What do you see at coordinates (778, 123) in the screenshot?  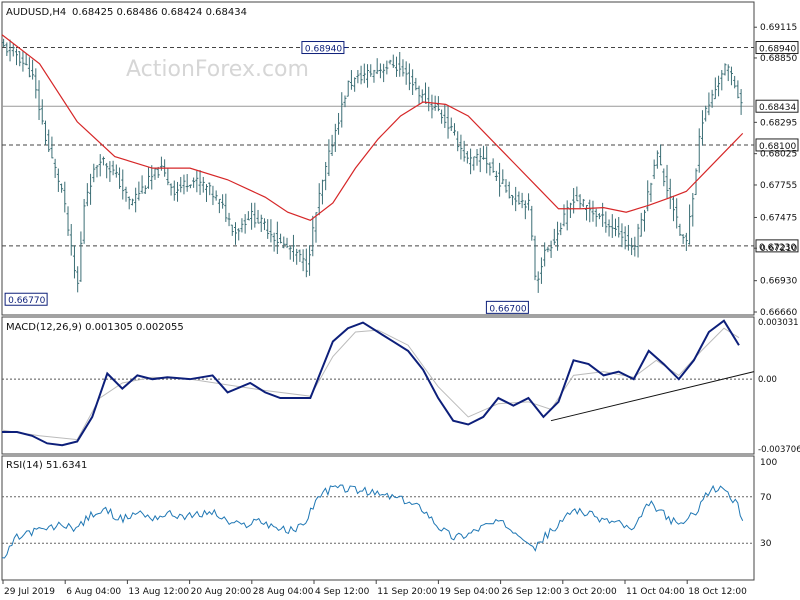 I see `price-tick-label: 0.68295` at bounding box center [778, 123].